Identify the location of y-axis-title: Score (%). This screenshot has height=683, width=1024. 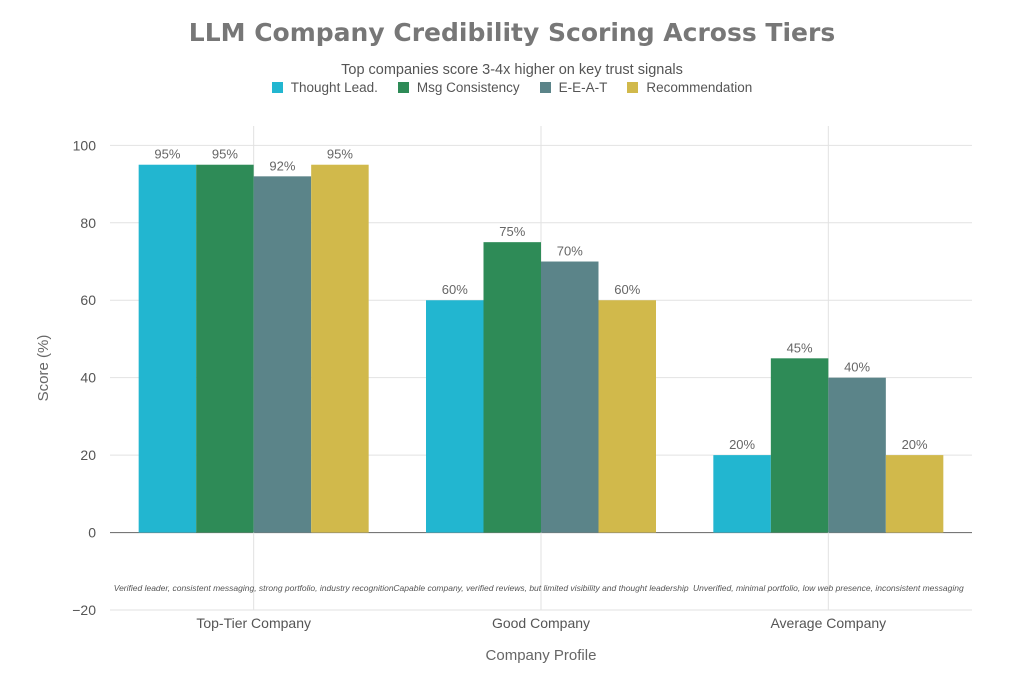
(43, 368).